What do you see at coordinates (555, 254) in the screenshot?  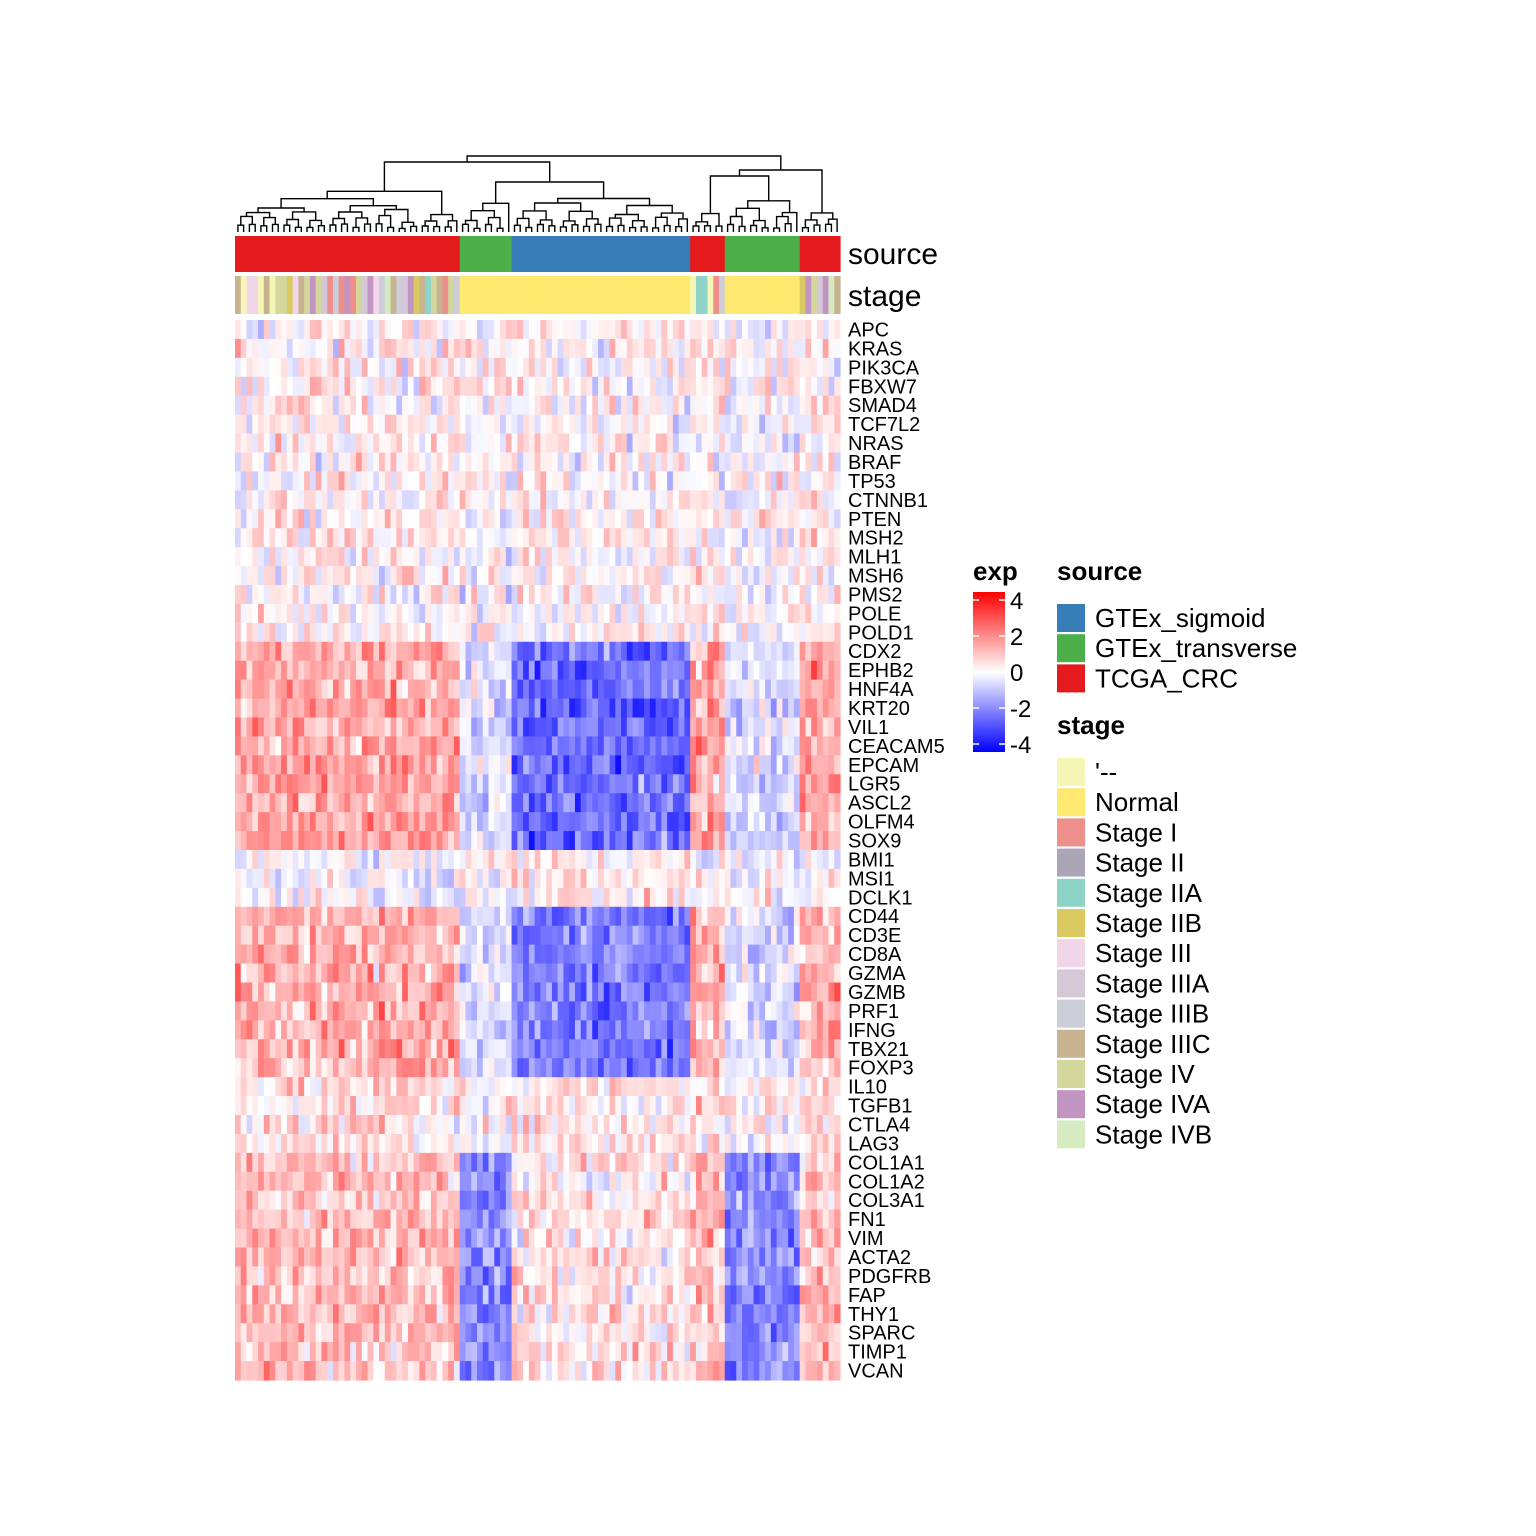 I see `source-cell` at bounding box center [555, 254].